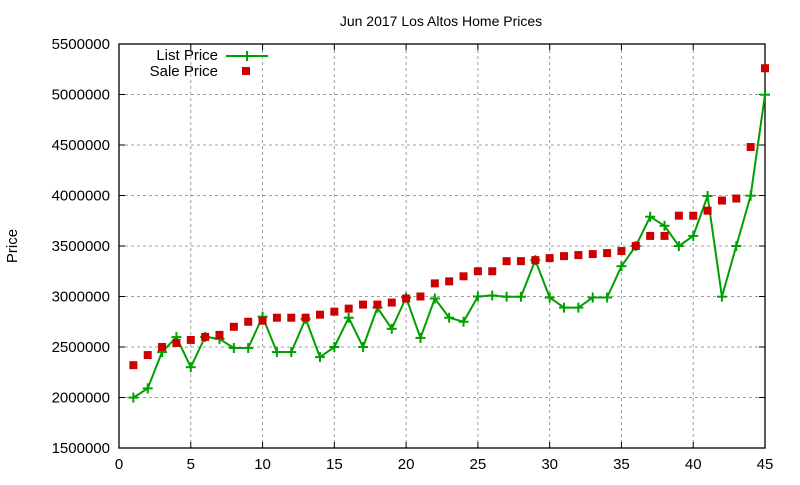 The image size is (800, 485). I want to click on legend-swatch-sale-price, so click(246, 71).